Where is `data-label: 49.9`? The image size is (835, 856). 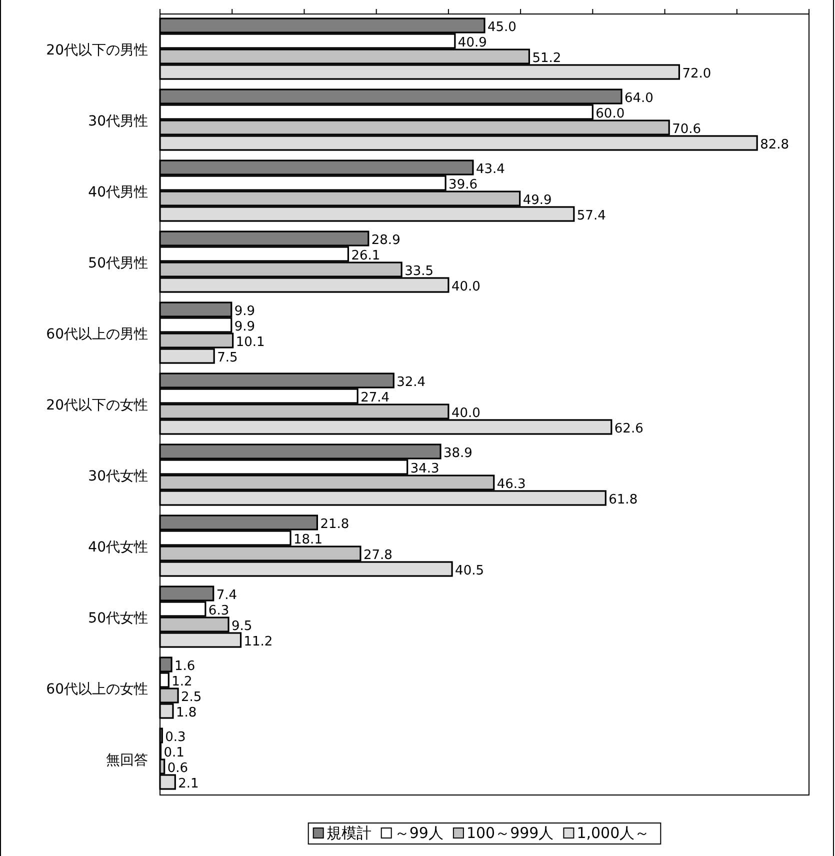
data-label: 49.9 is located at coordinates (537, 200).